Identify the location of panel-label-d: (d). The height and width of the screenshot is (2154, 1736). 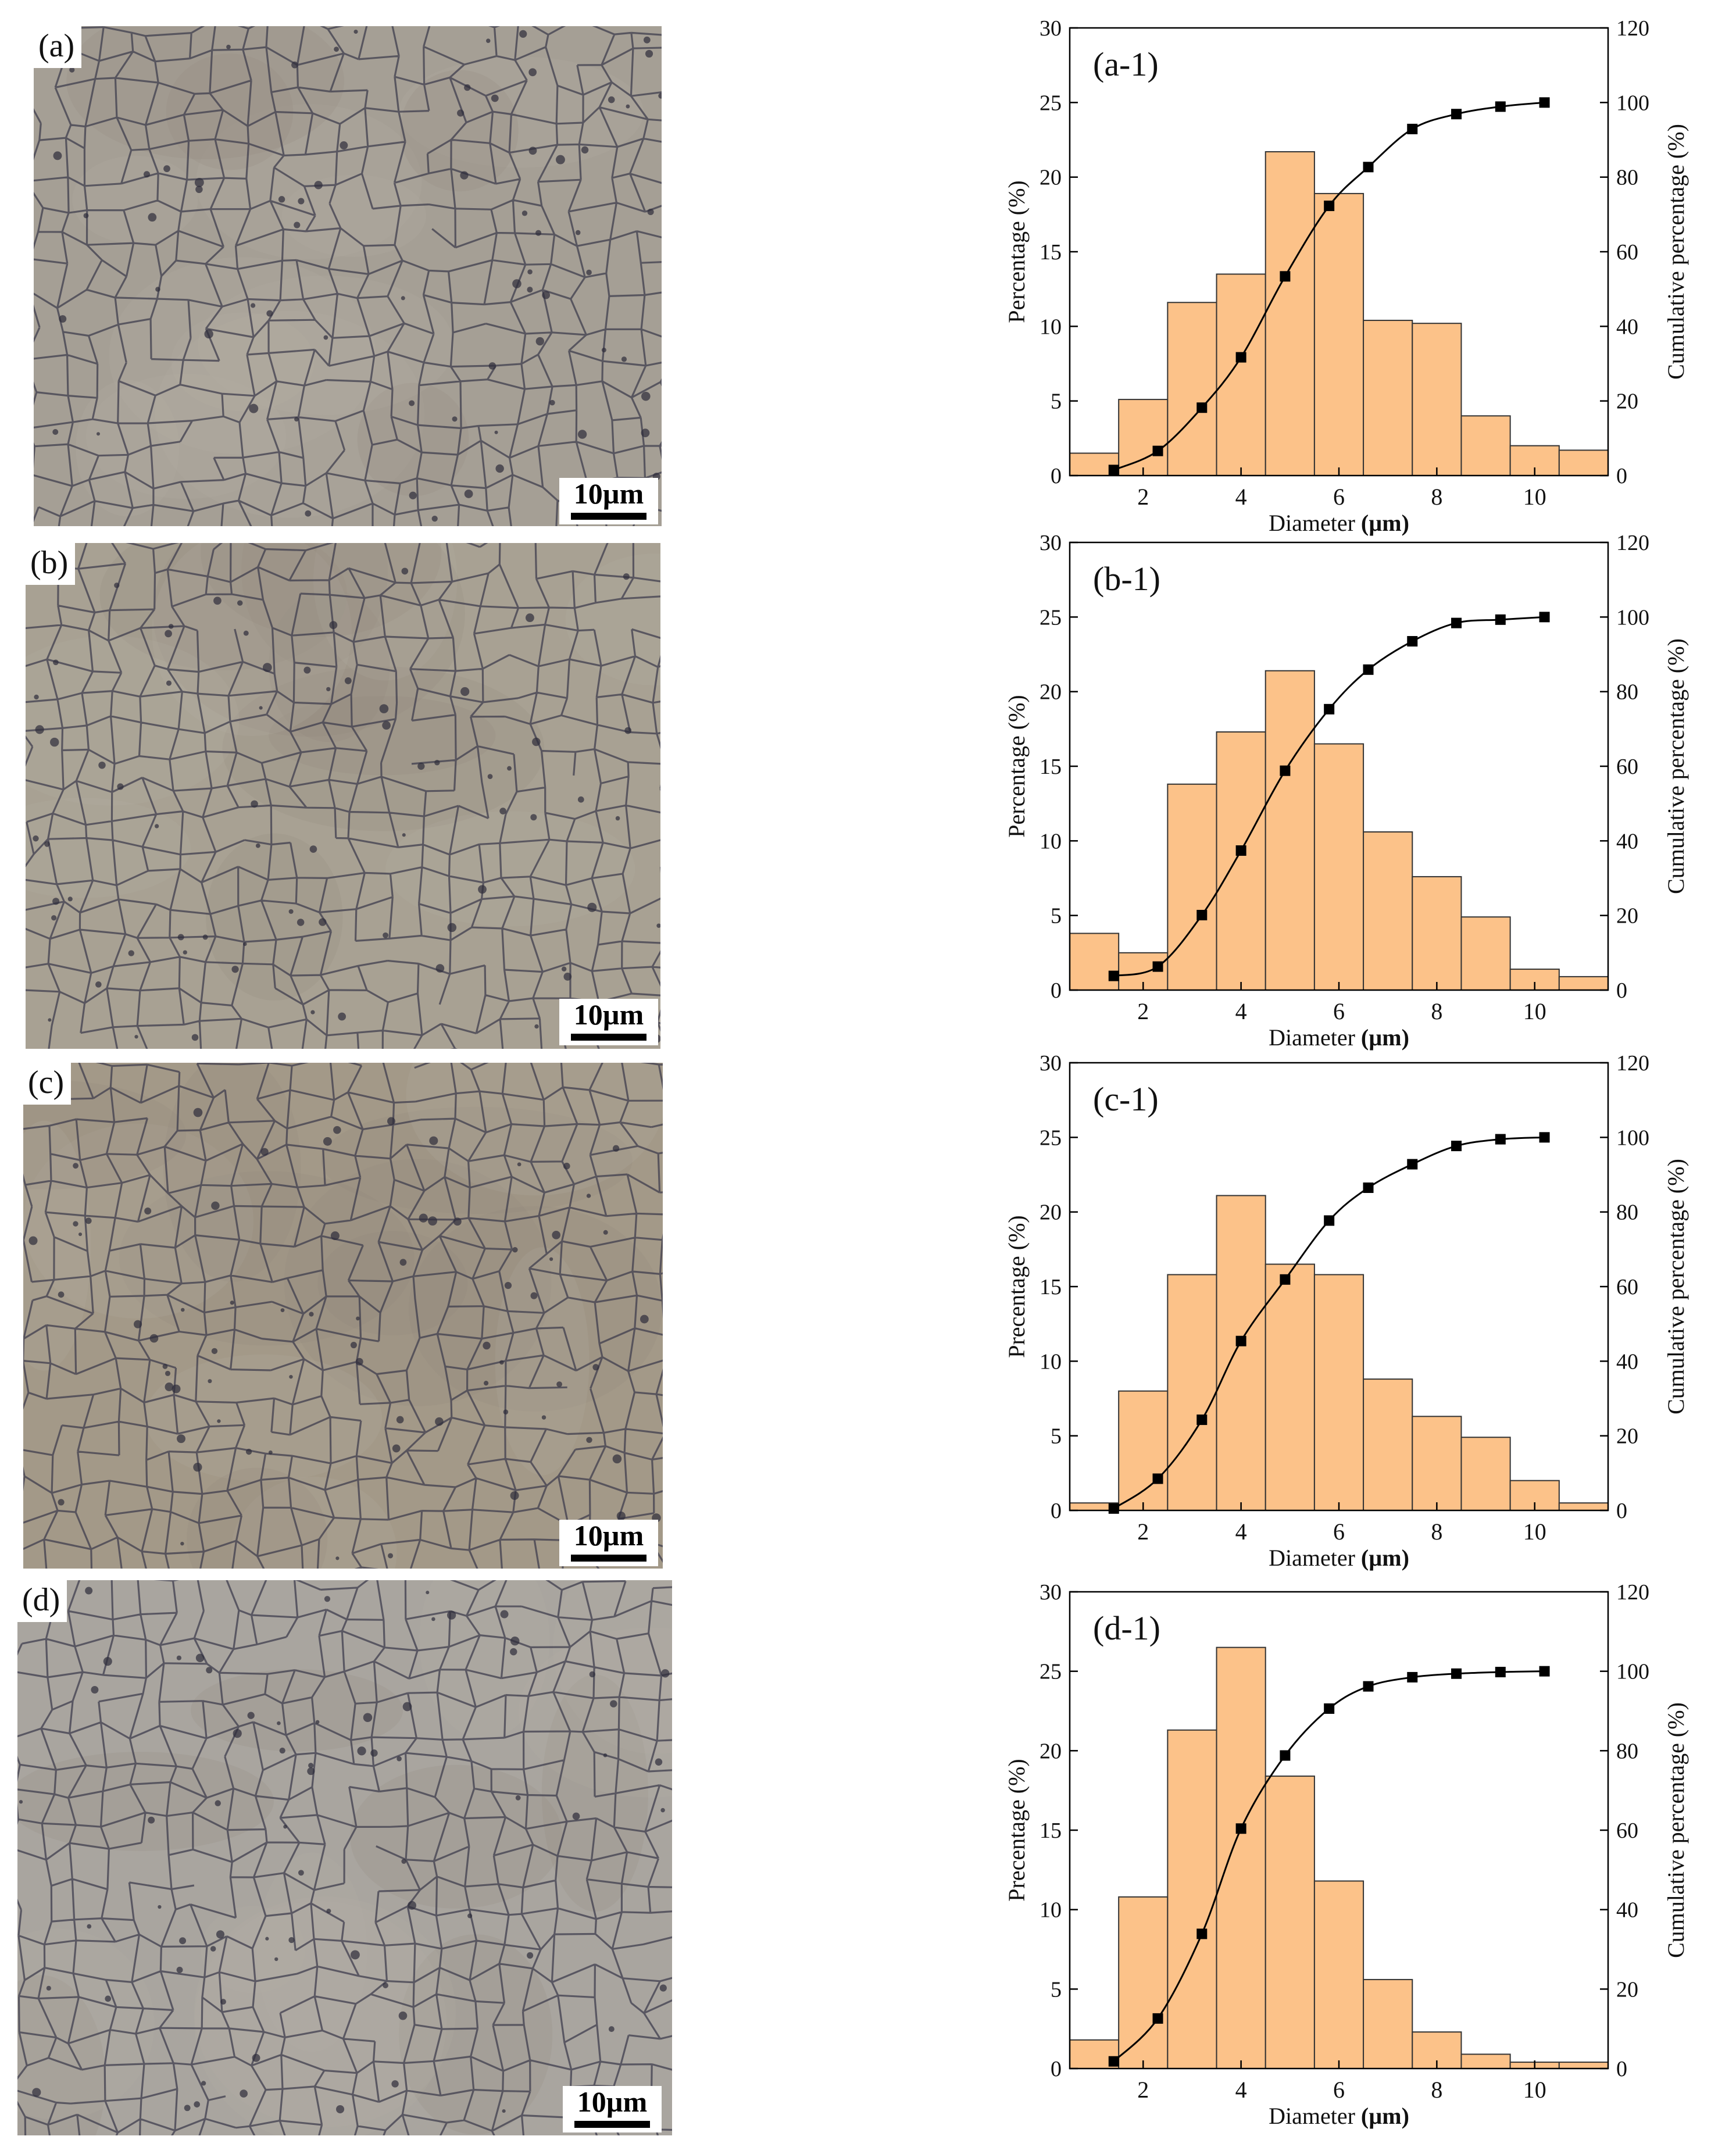
(42, 1601).